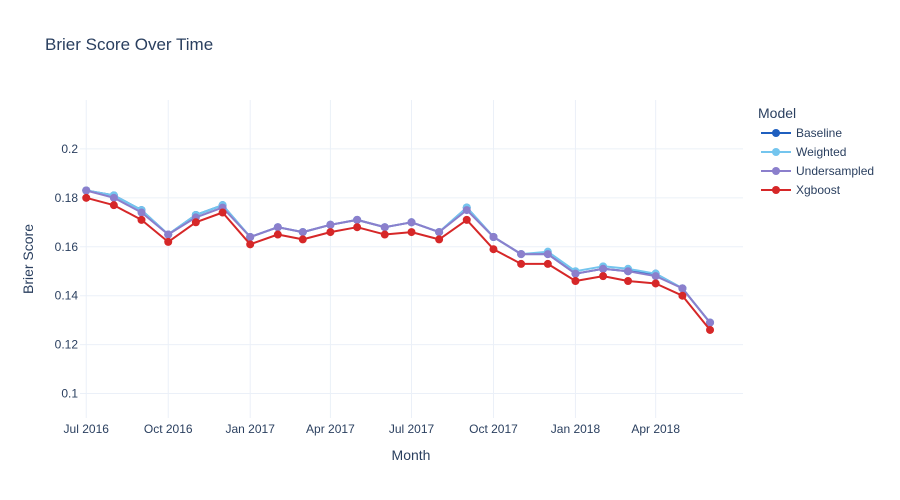  I want to click on chart-title: Brier Score Over Time, so click(129, 44).